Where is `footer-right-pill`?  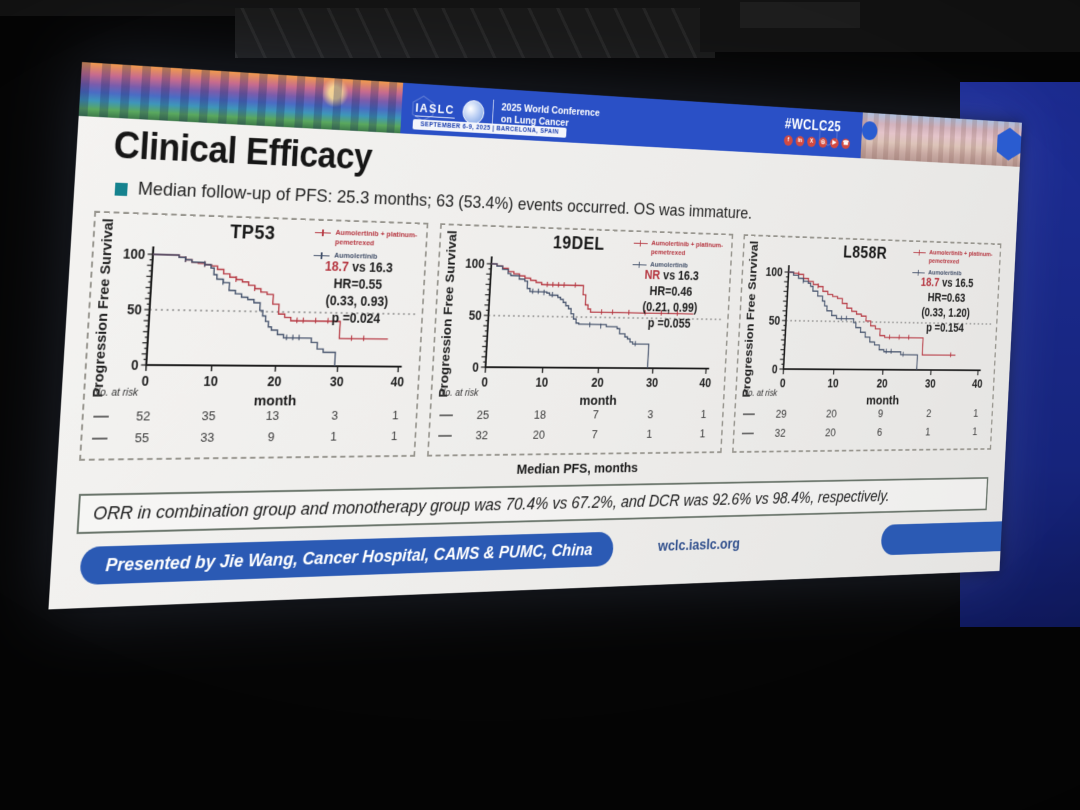
footer-right-pill is located at coordinates (949, 538).